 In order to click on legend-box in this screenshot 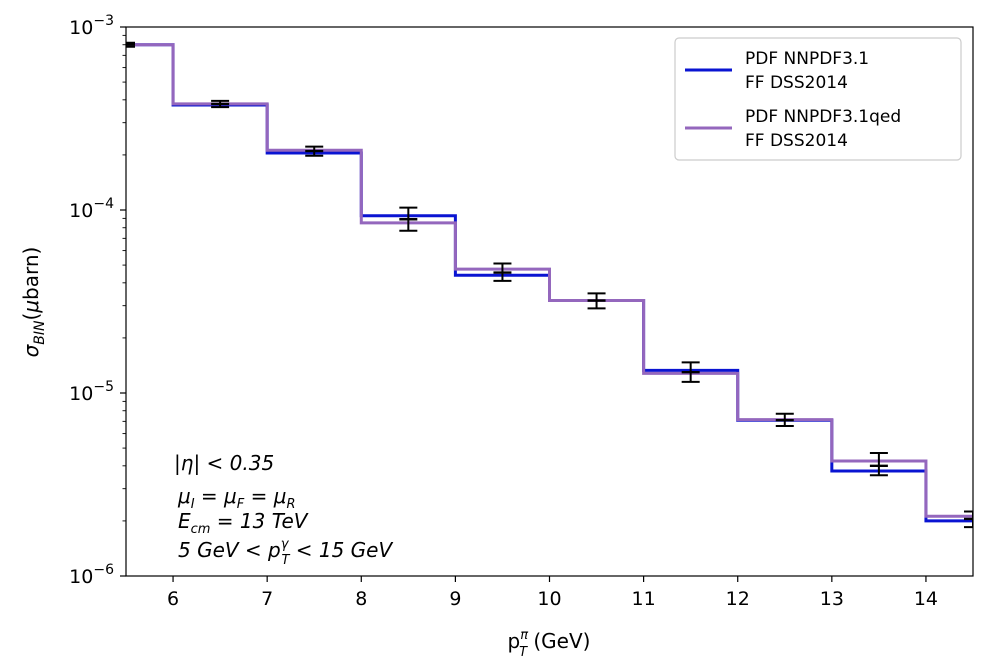, I will do `click(818, 99)`.